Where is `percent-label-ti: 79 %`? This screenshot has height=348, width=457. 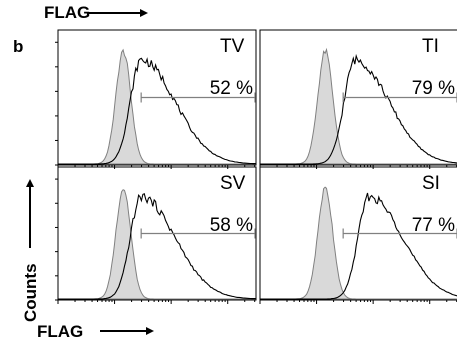 percent-label-ti: 79 % is located at coordinates (433, 88).